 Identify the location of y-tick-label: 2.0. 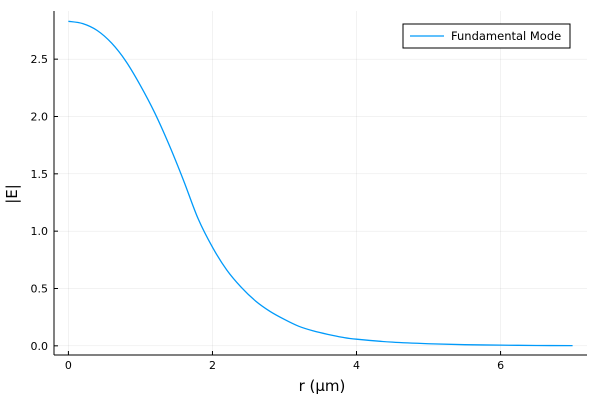
(40, 116).